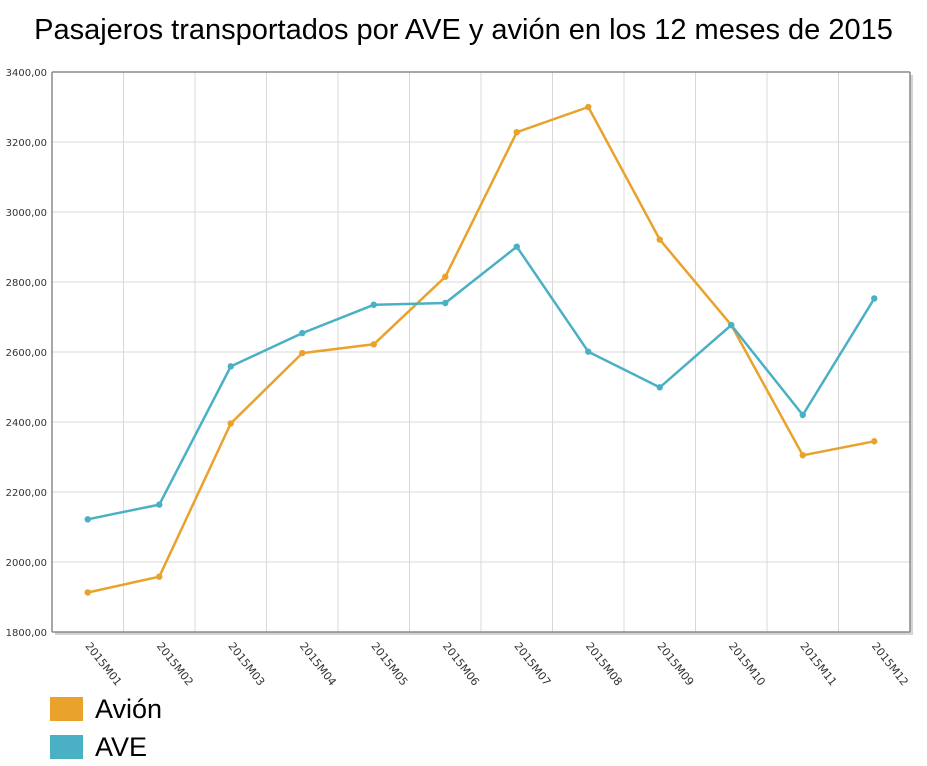  What do you see at coordinates (818, 664) in the screenshot?
I see `x-tick-label: 2015M11` at bounding box center [818, 664].